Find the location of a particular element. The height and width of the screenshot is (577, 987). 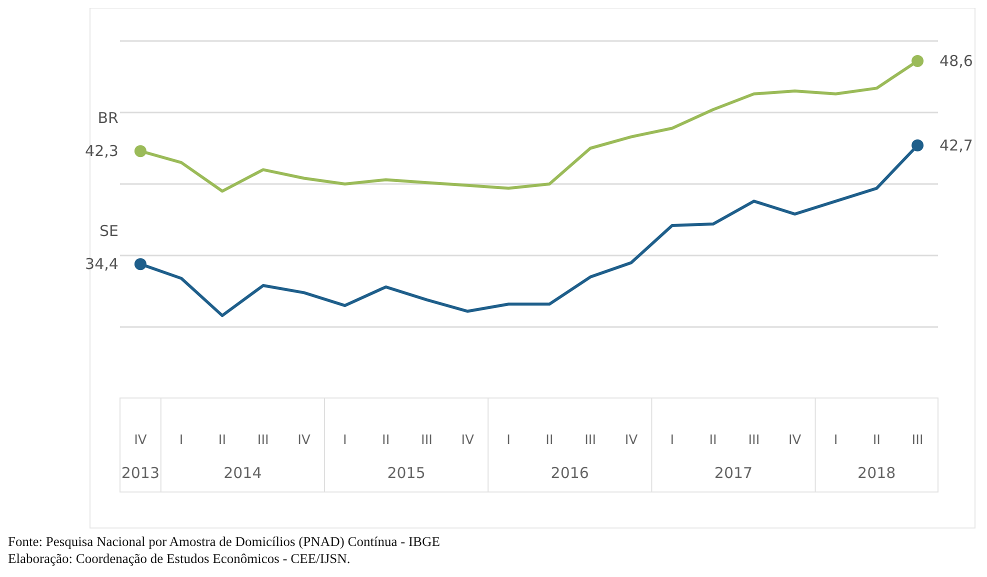

text: 2014 is located at coordinates (243, 473).